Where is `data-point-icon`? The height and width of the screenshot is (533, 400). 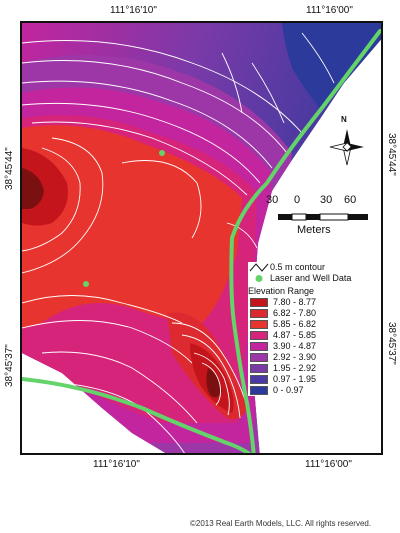 data-point-icon is located at coordinates (259, 278).